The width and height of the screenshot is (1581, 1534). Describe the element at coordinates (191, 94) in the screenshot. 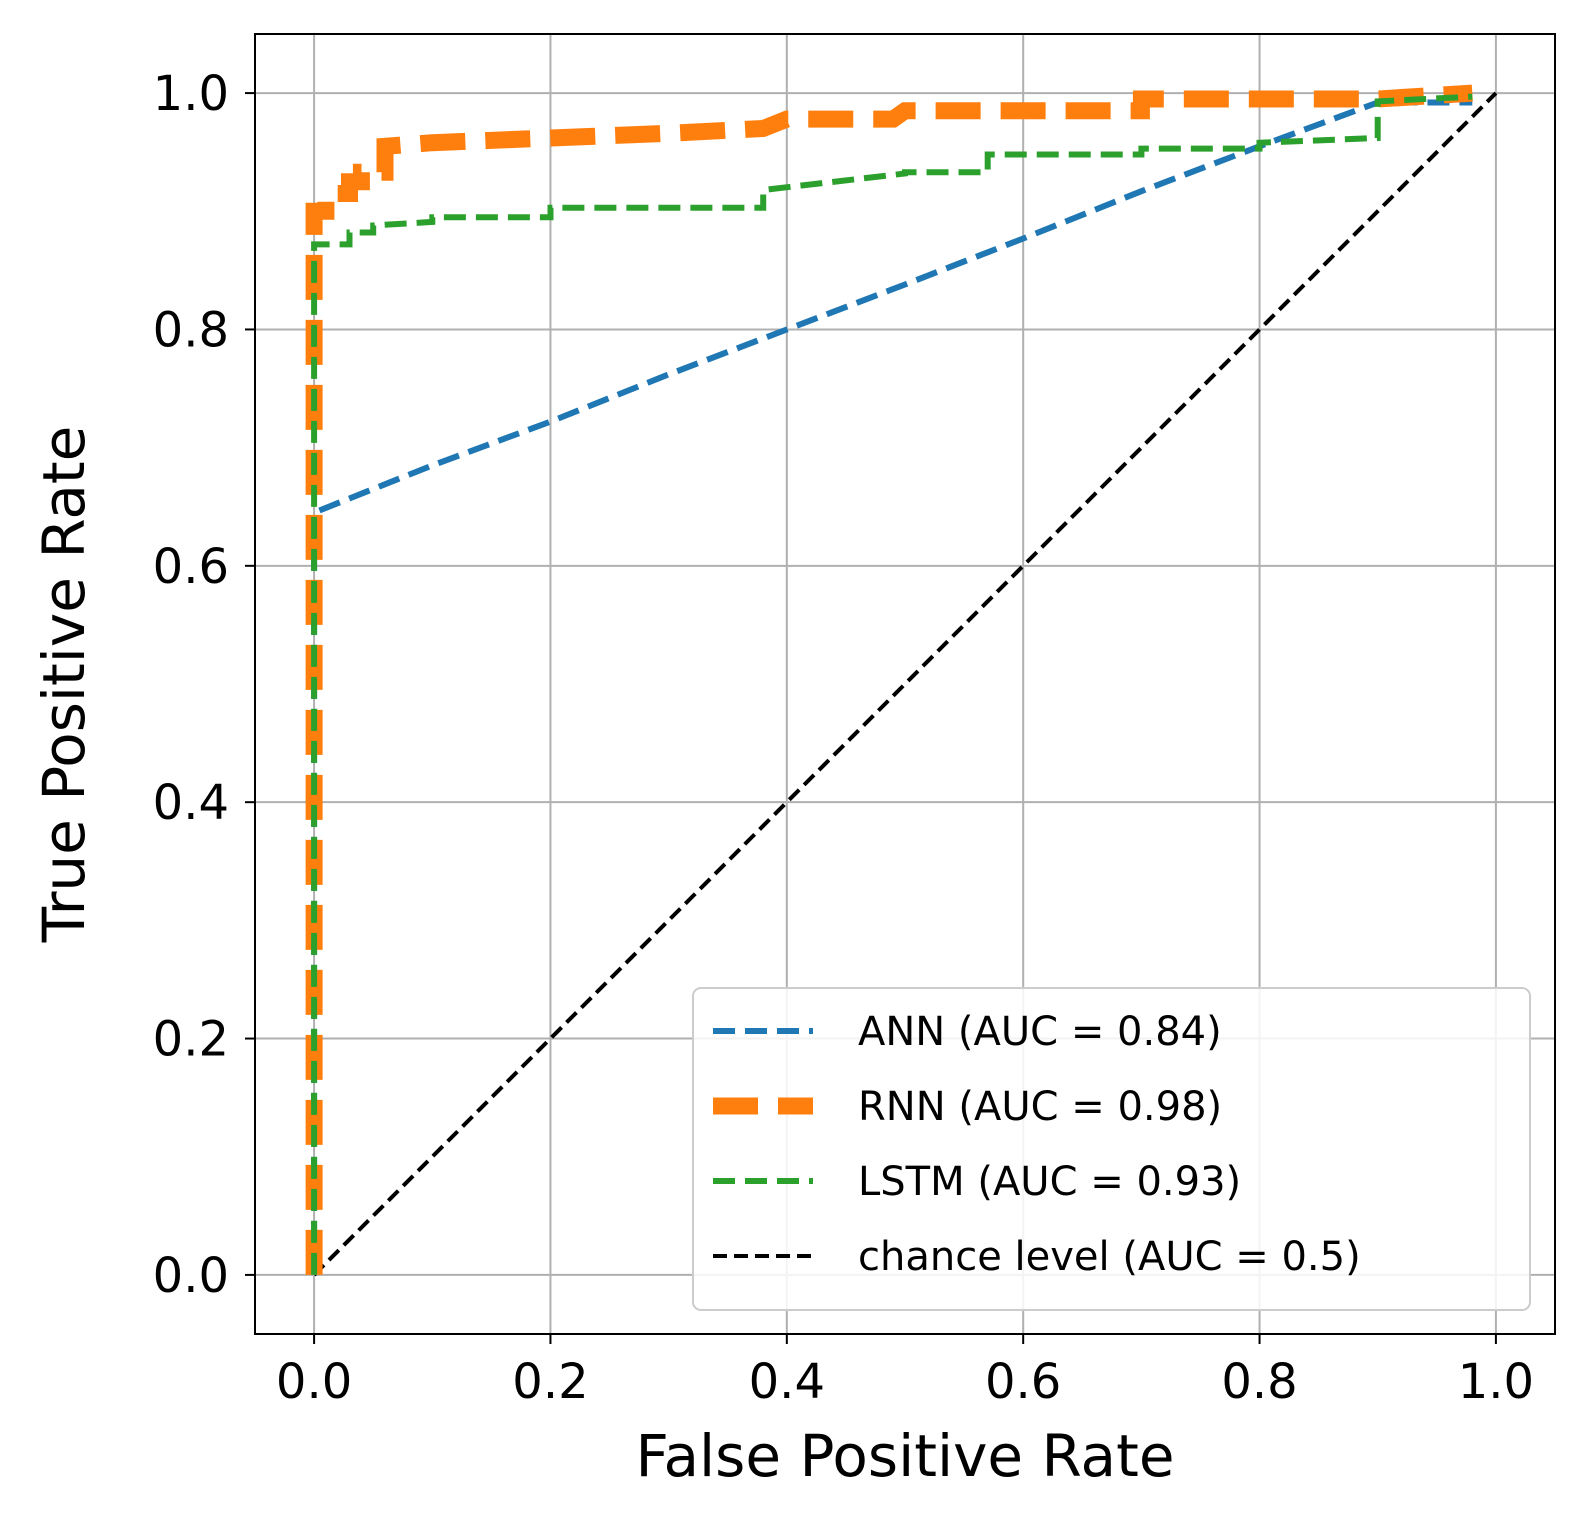

I see `y-tick-label: 1.0` at that location.